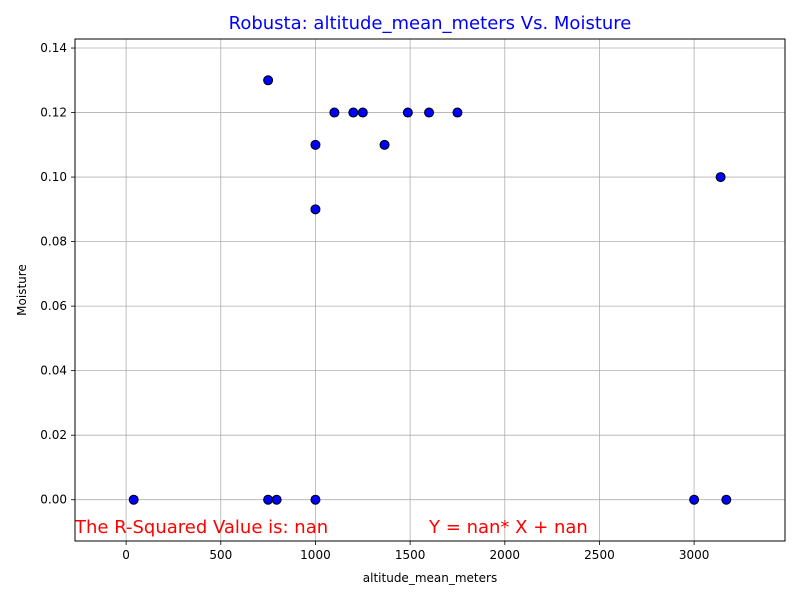 This screenshot has width=800, height=600. I want to click on x-tick-label: 500, so click(220, 555).